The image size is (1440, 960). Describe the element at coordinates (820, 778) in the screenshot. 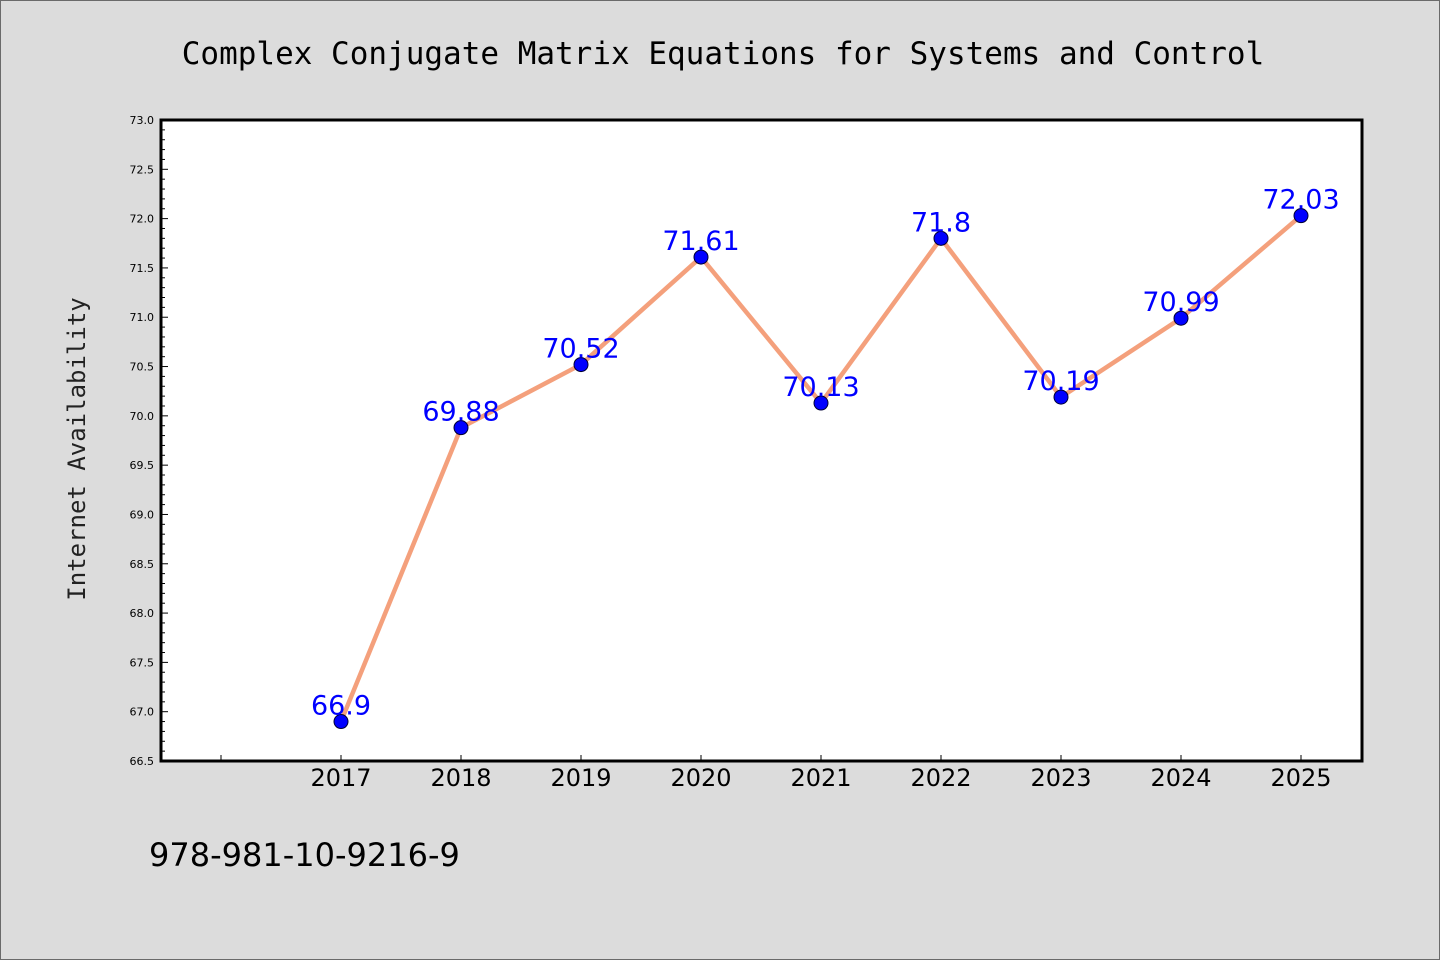

I see `x-tick-label: 2021` at that location.